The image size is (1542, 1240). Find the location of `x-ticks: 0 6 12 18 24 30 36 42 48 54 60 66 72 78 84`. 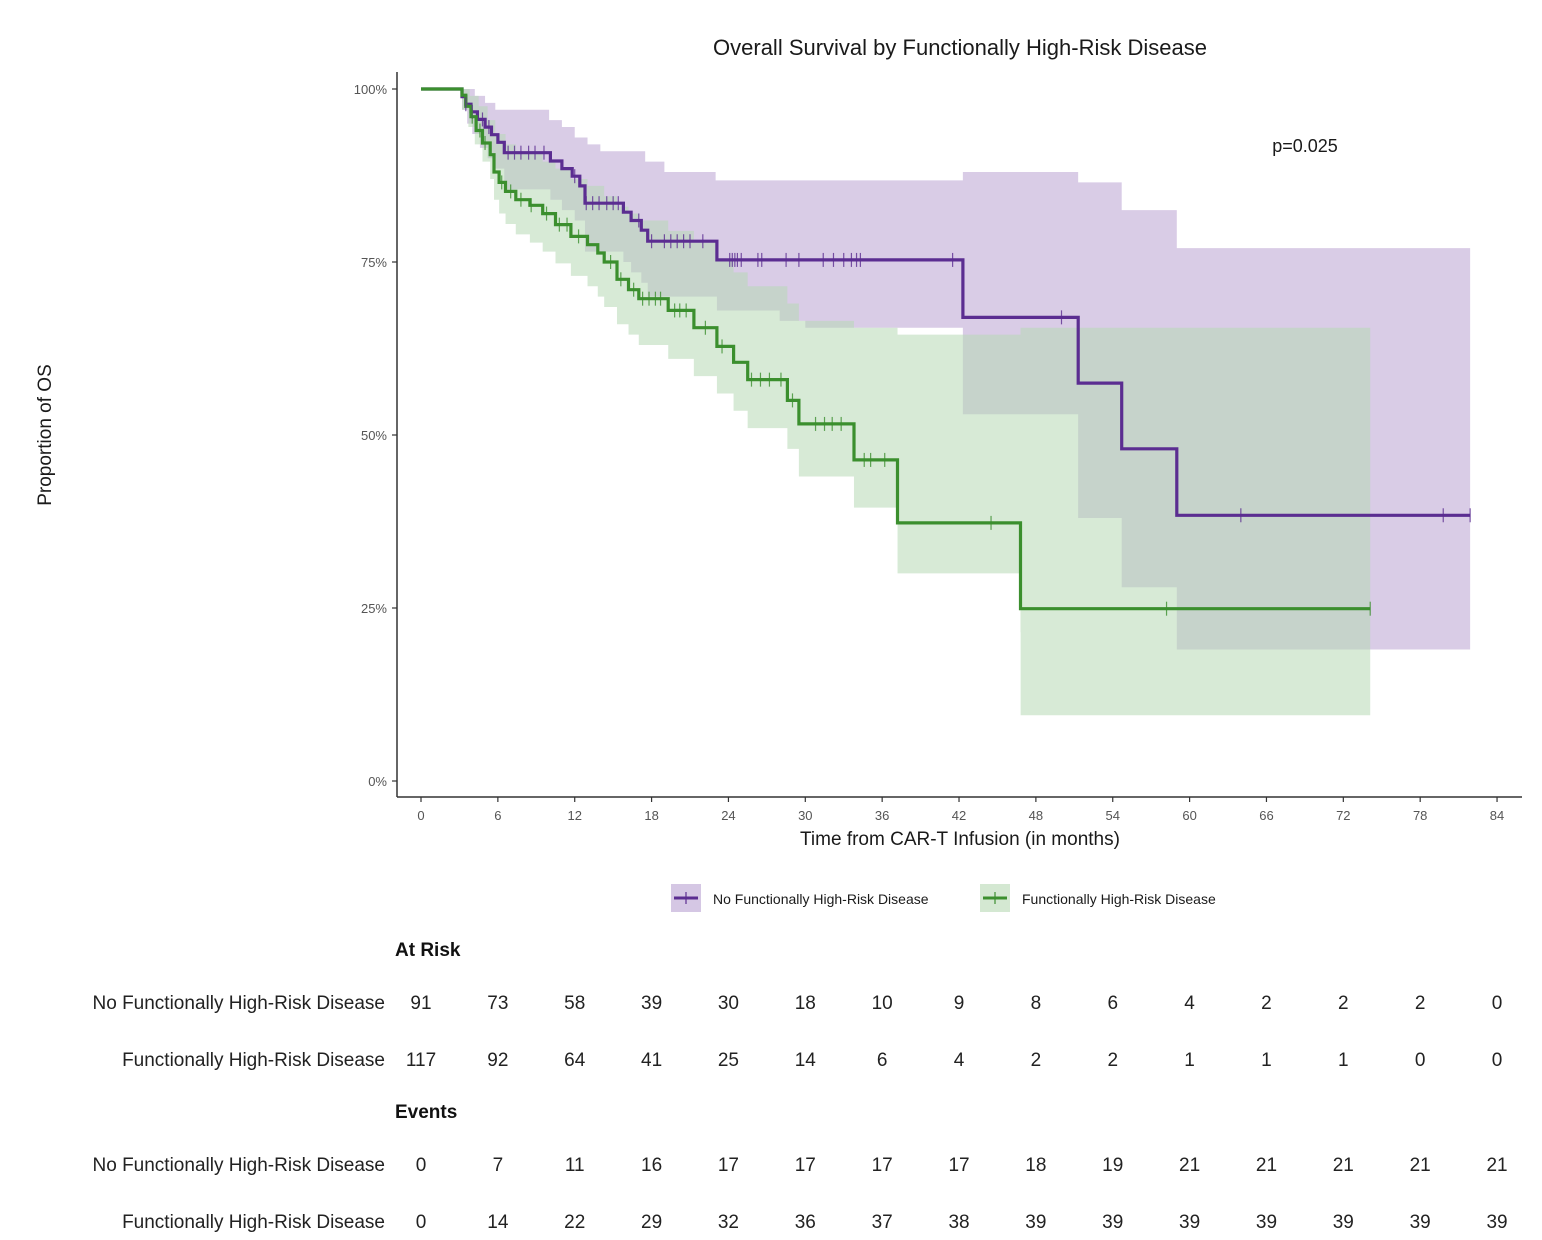

x-ticks: 0 6 12 18 24 30 36 42 48 54 60 66 72 78 84 is located at coordinates (960, 810).